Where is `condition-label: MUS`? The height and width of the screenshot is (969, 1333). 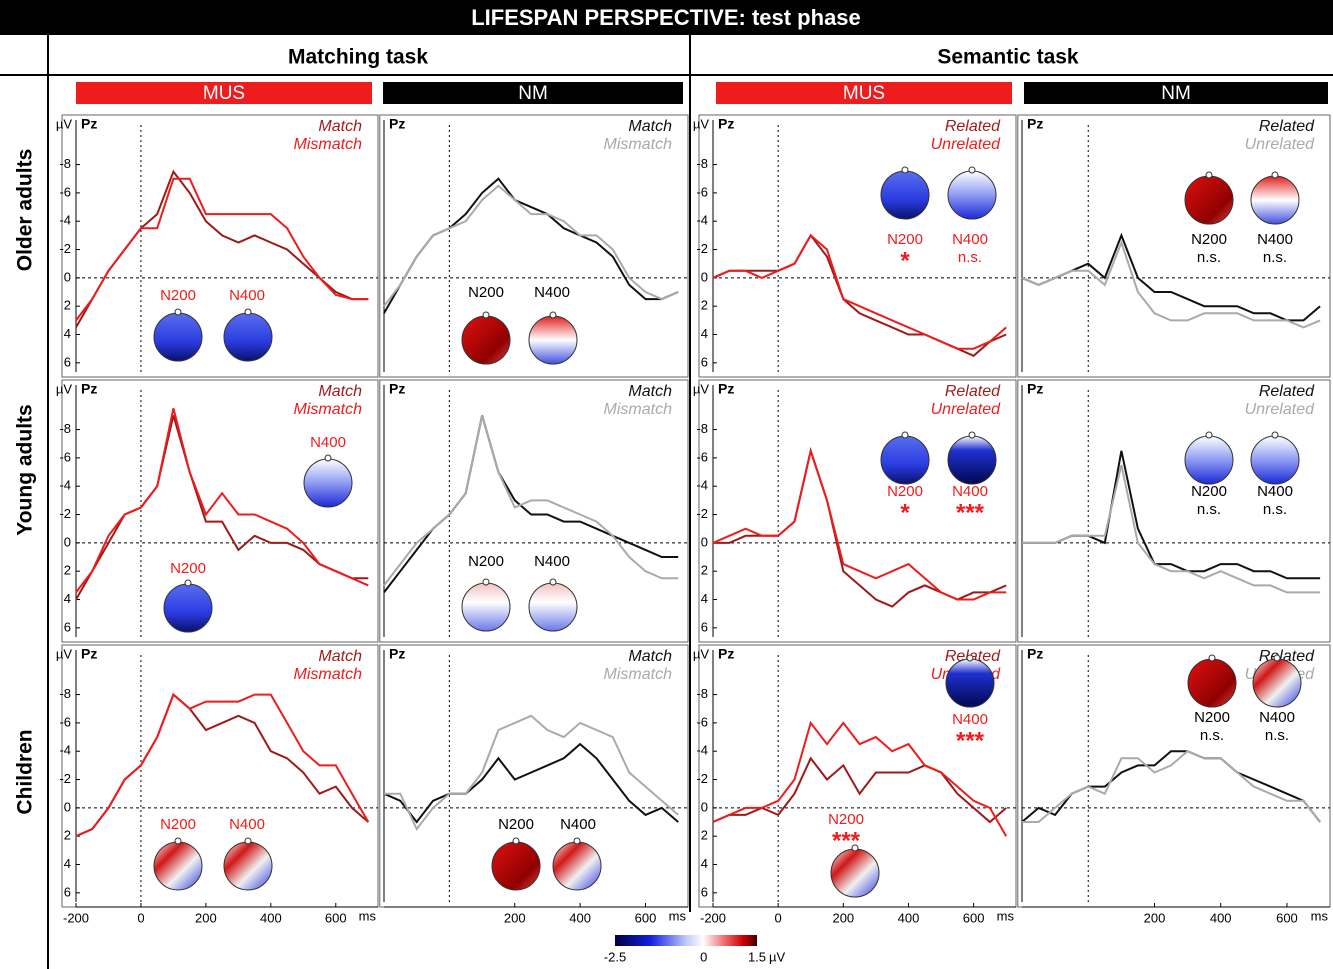
condition-label: MUS is located at coordinates (224, 93).